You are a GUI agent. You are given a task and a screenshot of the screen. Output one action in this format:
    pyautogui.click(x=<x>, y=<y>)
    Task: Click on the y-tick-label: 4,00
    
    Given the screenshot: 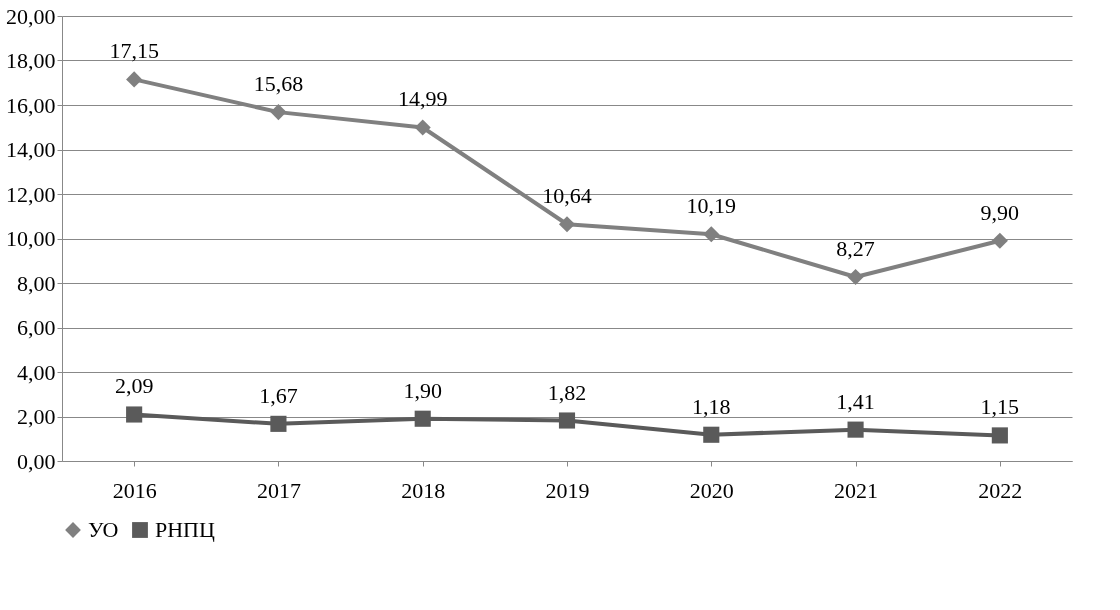 What is the action you would take?
    pyautogui.click(x=36, y=372)
    